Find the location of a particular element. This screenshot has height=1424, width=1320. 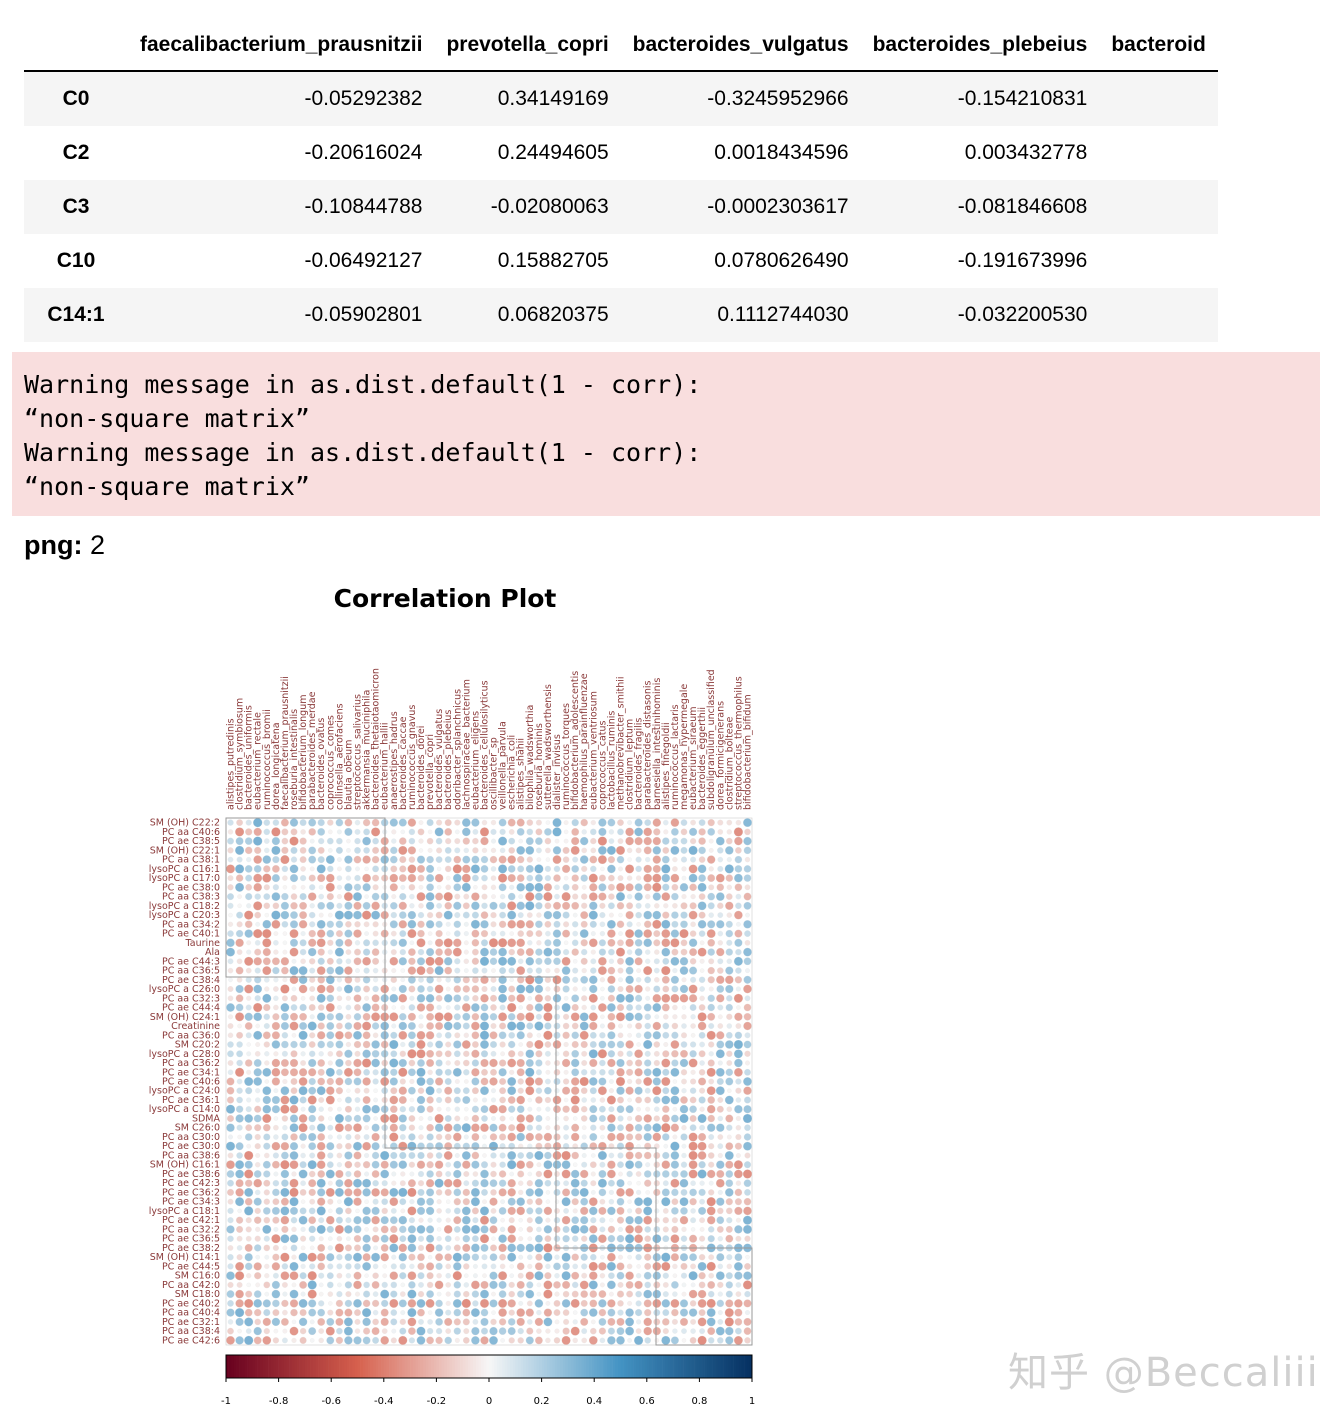

table-cell: 0.0780626490 is located at coordinates (781, 260).